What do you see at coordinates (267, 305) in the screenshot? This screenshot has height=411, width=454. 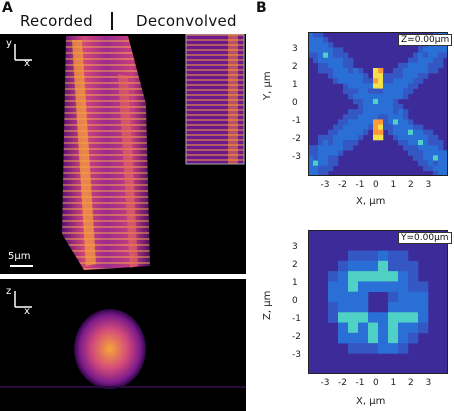 I see `ylabel-xz: Z, μm` at bounding box center [267, 305].